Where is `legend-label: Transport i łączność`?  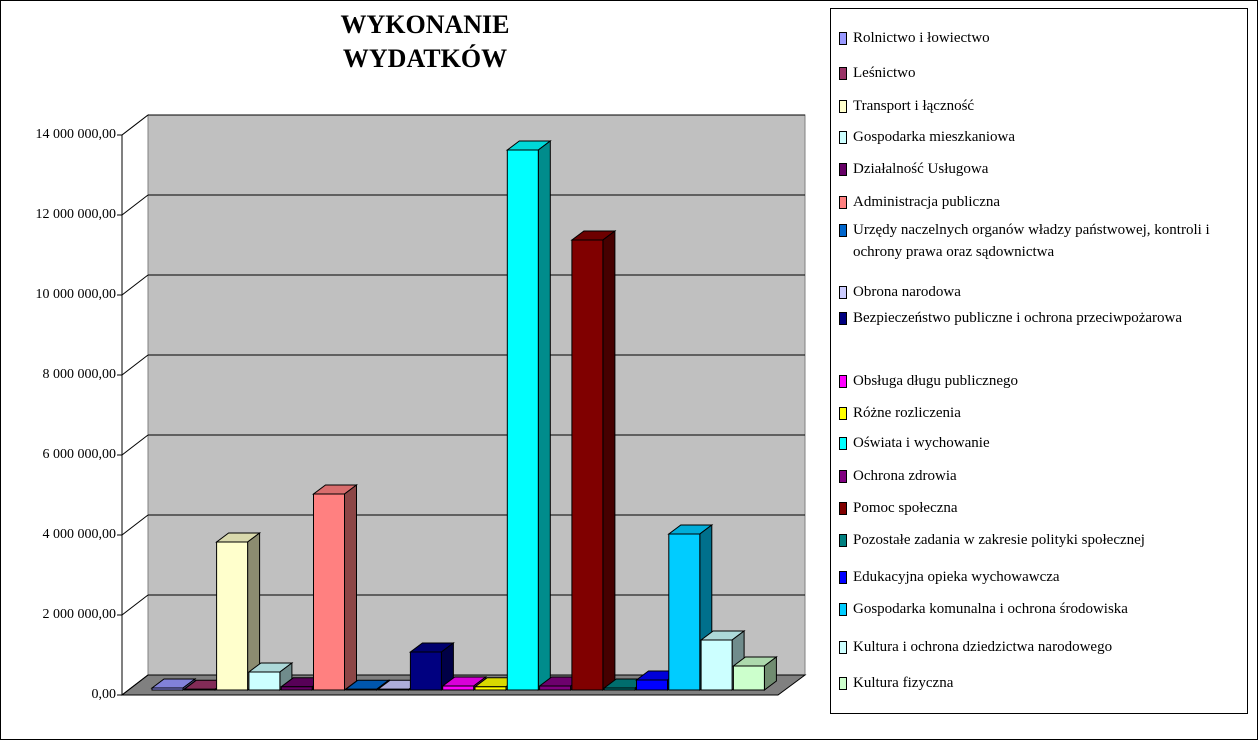 legend-label: Transport i łączność is located at coordinates (914, 106).